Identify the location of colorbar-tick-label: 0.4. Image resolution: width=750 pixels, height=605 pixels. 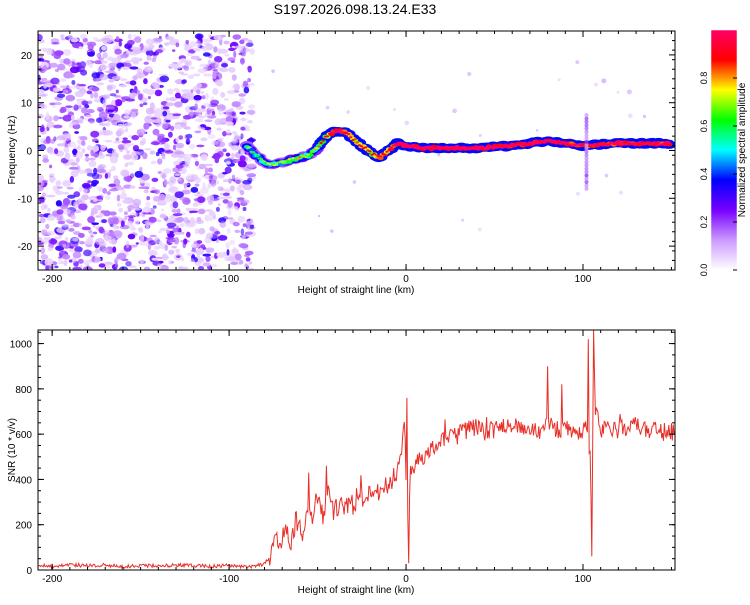
(704, 174).